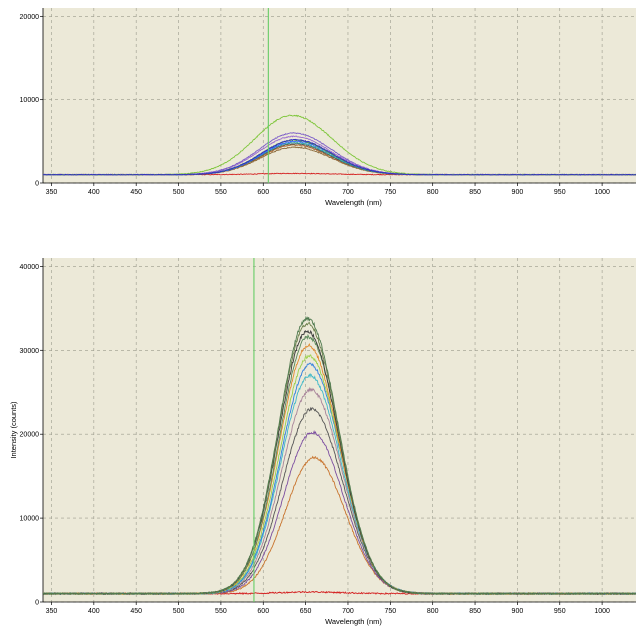  I want to click on y-tick-label: 30000, so click(30, 351).